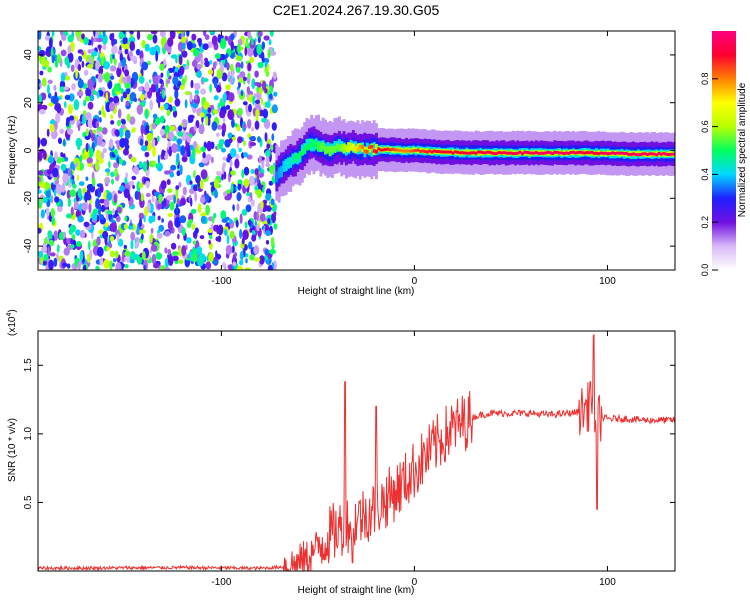 The width and height of the screenshot is (750, 600). Describe the element at coordinates (12, 326) in the screenshot. I see `snr-multiplier-prefix: (x10` at that location.